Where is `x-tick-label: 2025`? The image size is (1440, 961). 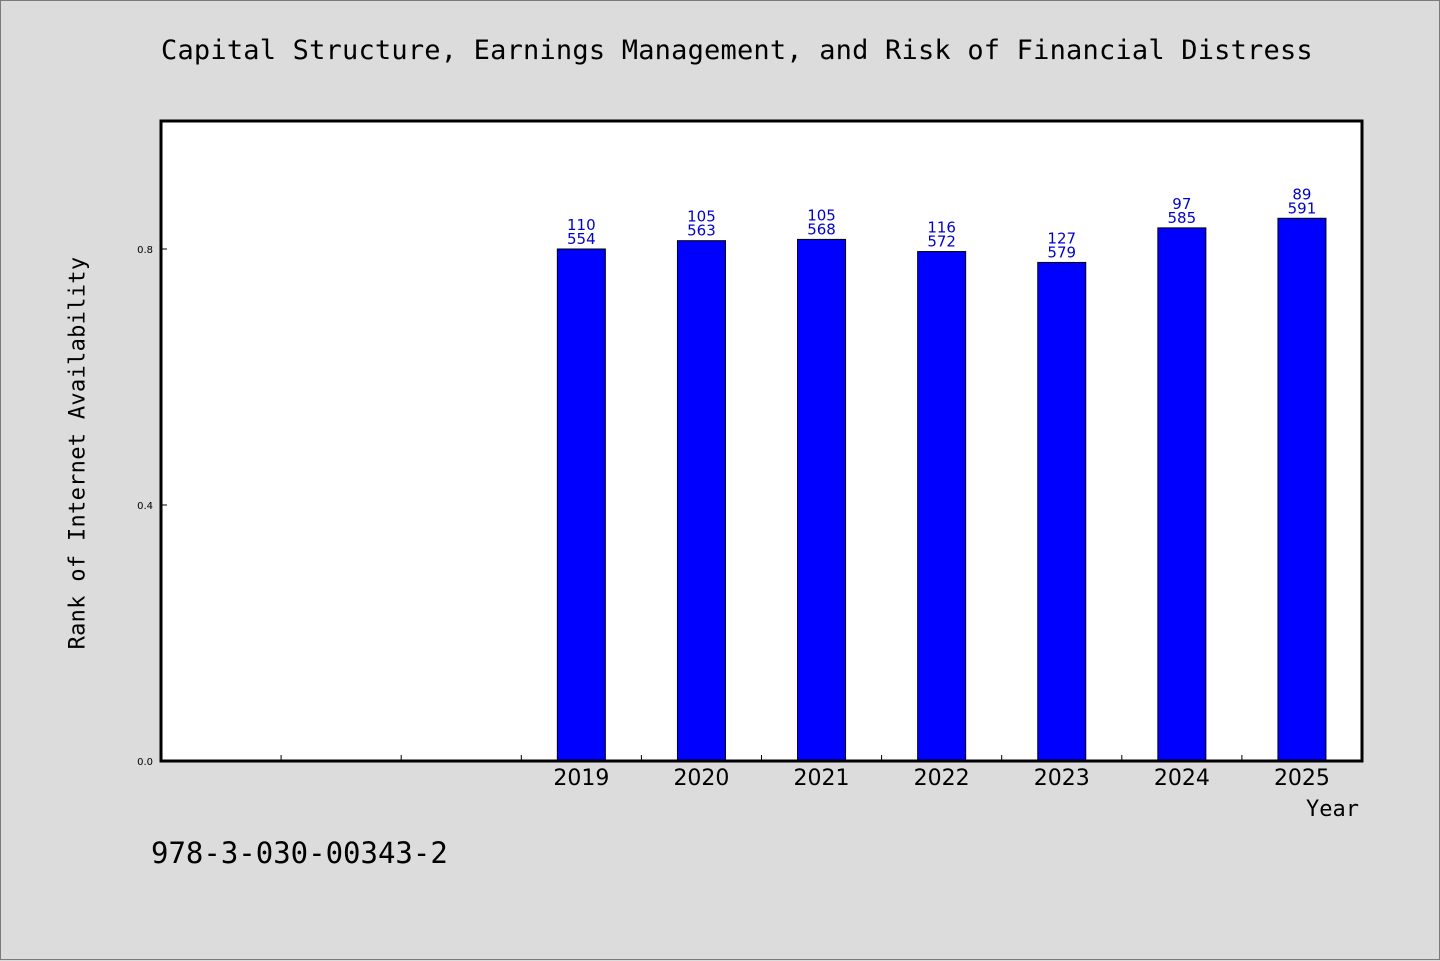
x-tick-label: 2025 is located at coordinates (1302, 778).